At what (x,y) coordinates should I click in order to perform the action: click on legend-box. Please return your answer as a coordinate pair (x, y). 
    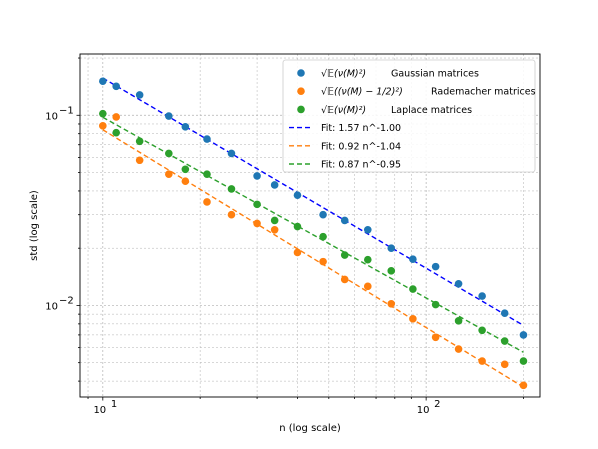
    Looking at the image, I should click on (409, 116).